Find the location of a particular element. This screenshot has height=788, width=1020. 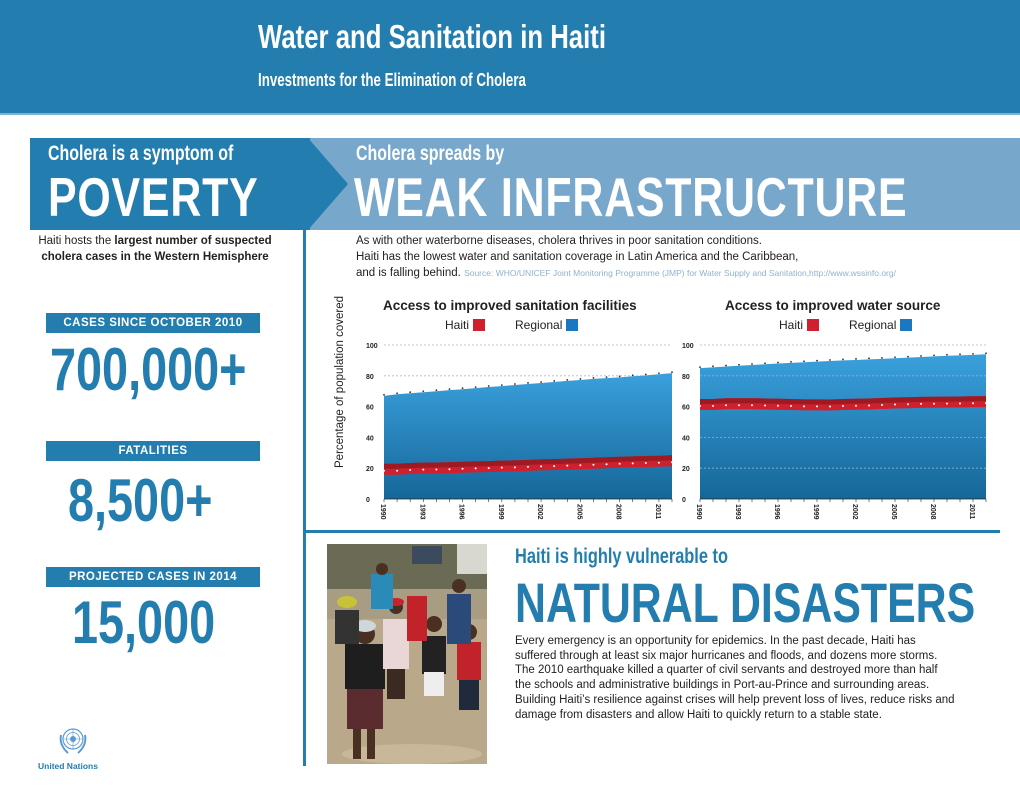

y-tick-label: 0 is located at coordinates (684, 500).